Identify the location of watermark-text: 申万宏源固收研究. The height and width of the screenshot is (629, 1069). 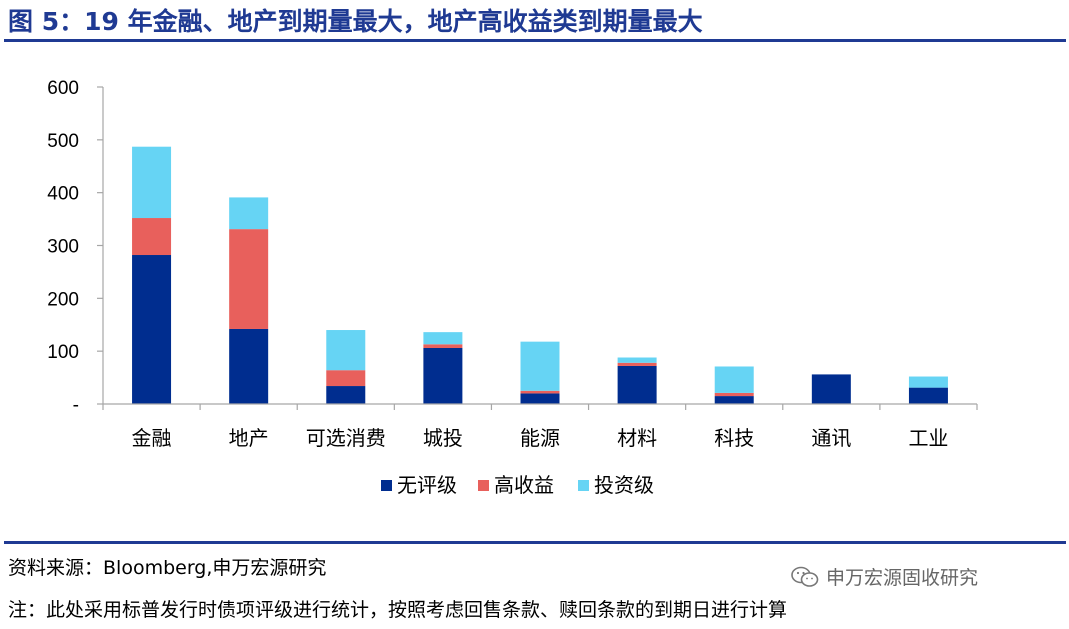
(902, 578).